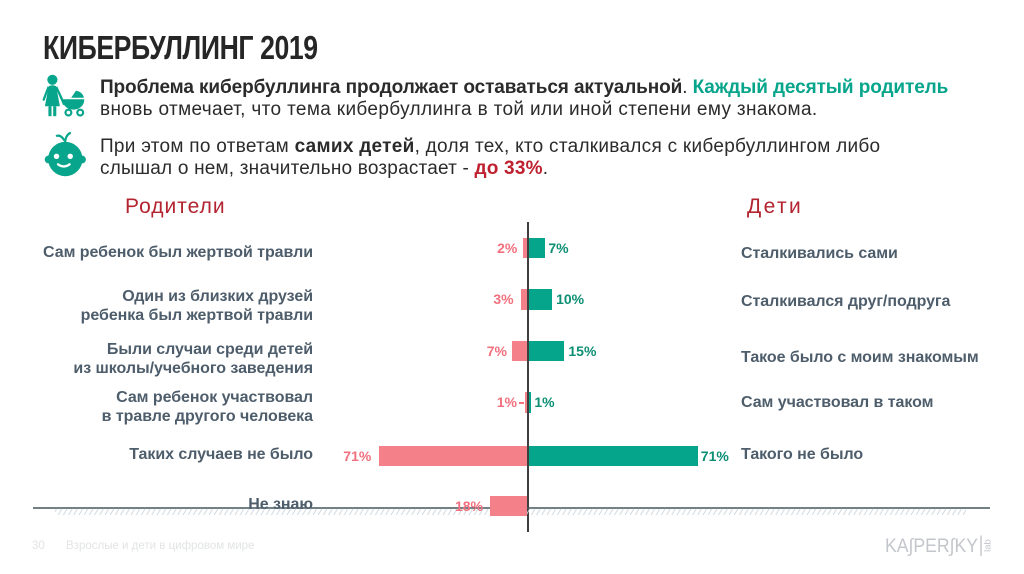 The image size is (1024, 574). Describe the element at coordinates (988, 545) in the screenshot. I see `svg-text: lab` at that location.